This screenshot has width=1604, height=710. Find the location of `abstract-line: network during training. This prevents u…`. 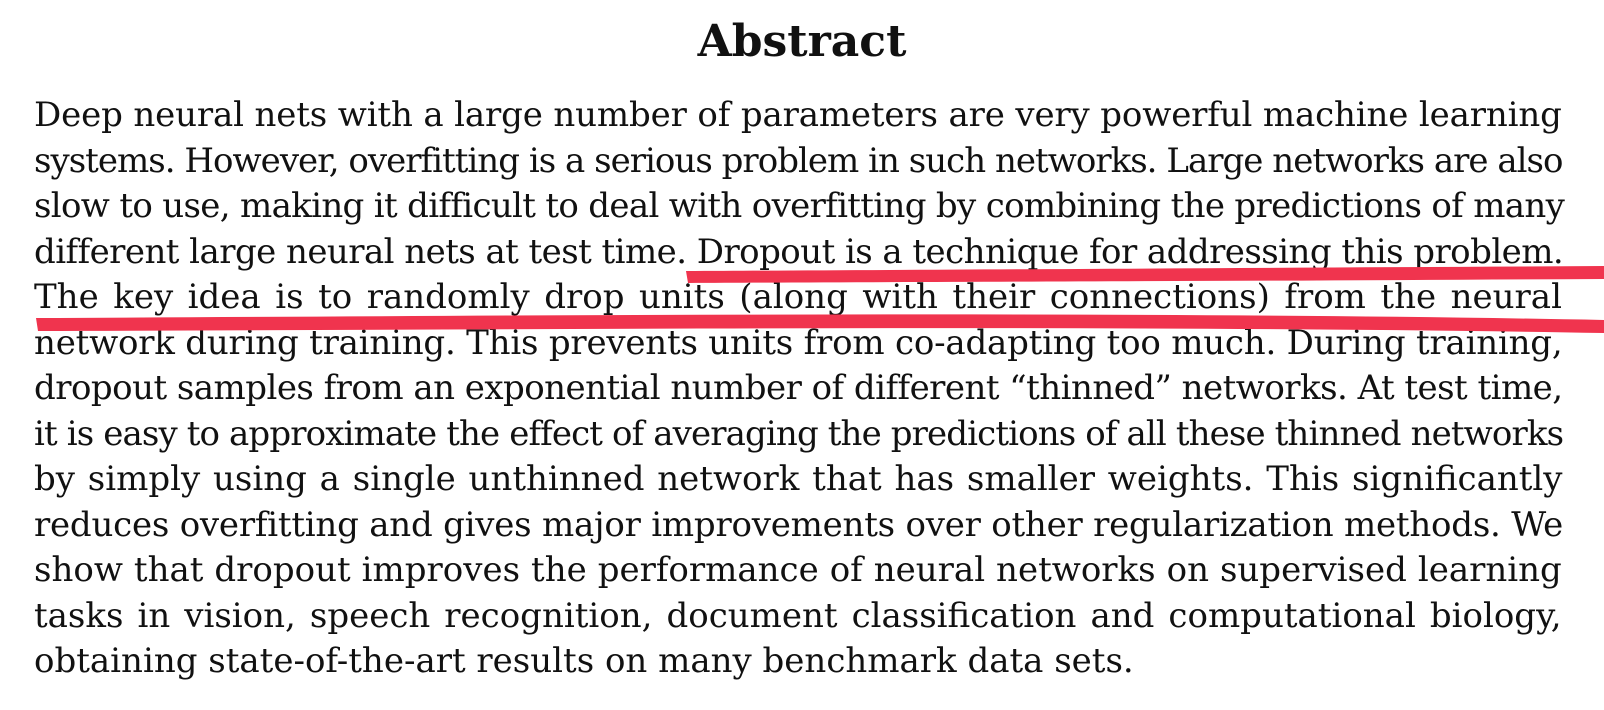

abstract-line: network during training. This prevents u… is located at coordinates (798, 342).